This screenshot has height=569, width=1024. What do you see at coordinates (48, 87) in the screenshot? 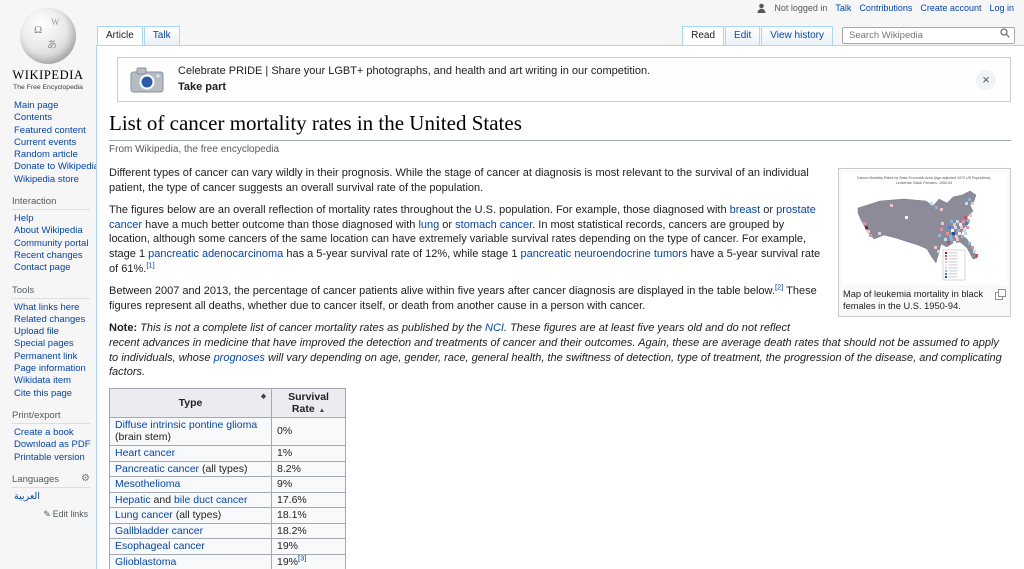
I see `logo-tagline: The Free Encyclopedia` at bounding box center [48, 87].